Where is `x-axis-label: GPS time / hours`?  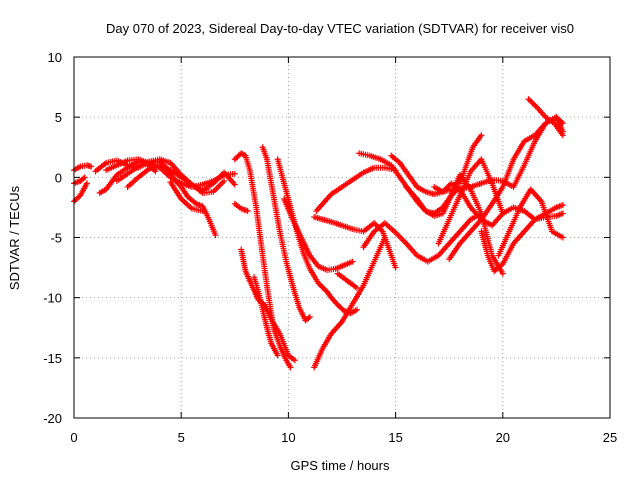
x-axis-label: GPS time / hours is located at coordinates (340, 465).